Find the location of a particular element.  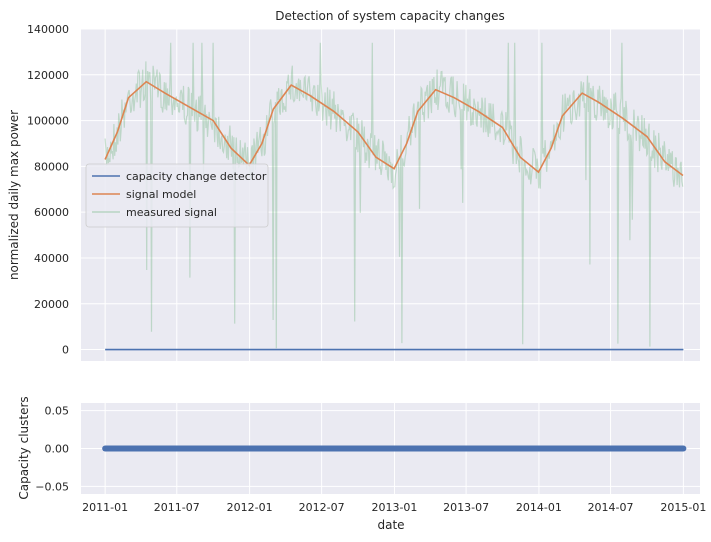

chart-title: Detection of system capacity changes is located at coordinates (390, 16).